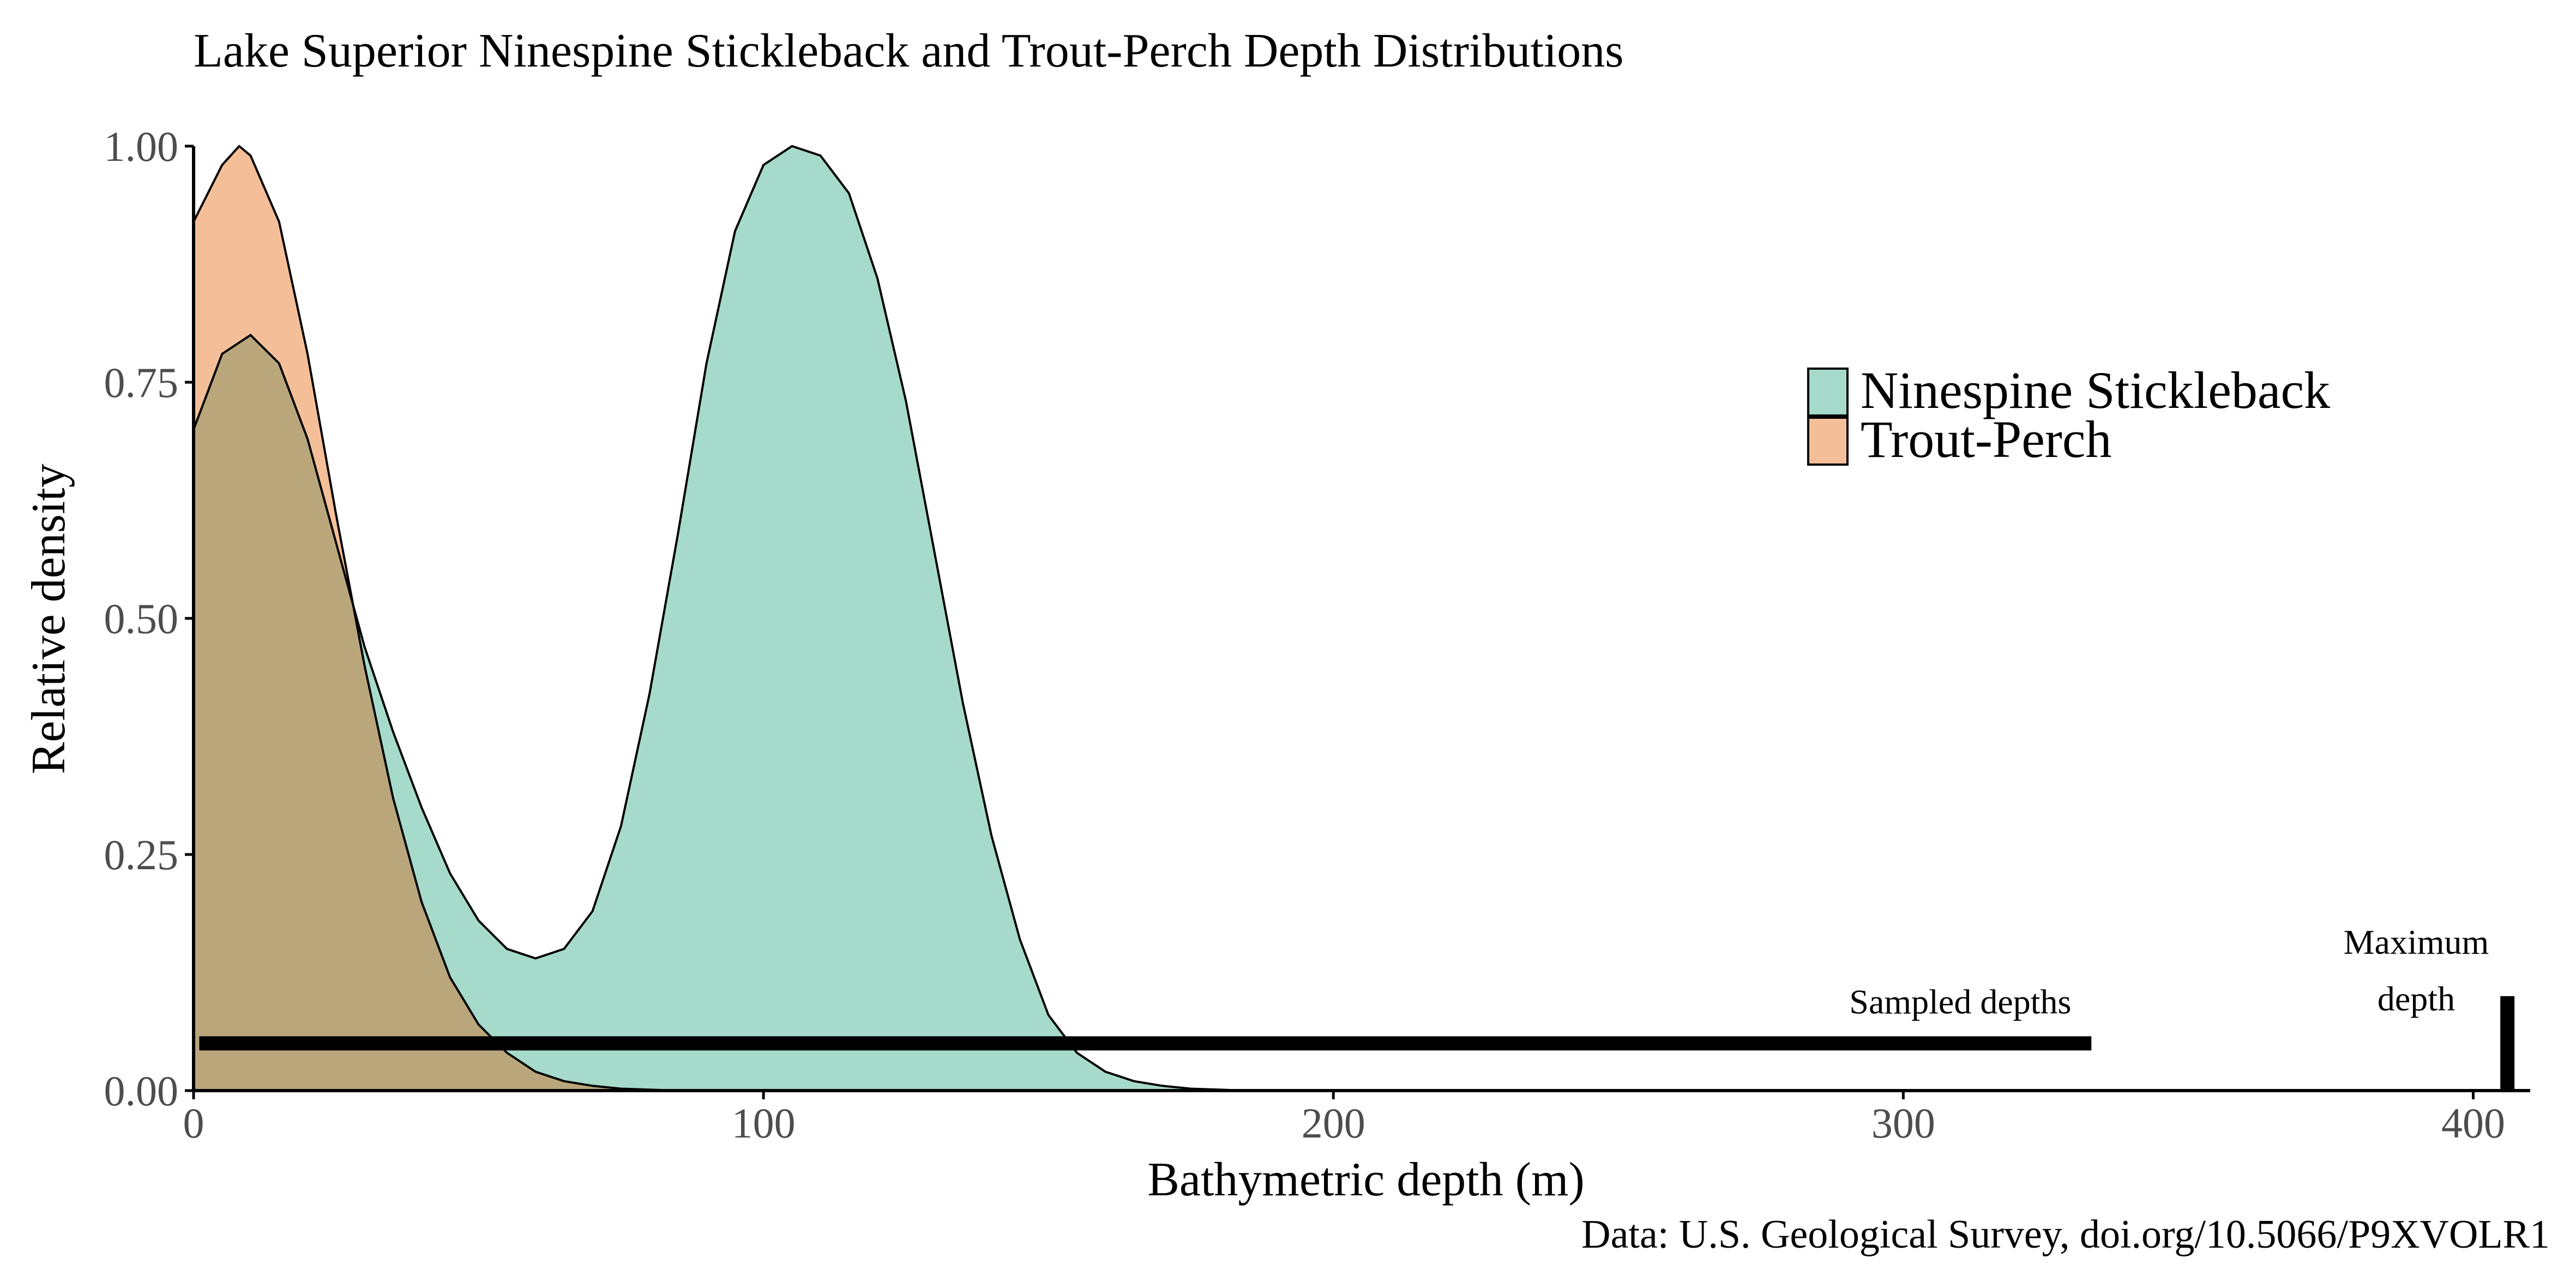 This screenshot has width=2576, height=1288. What do you see at coordinates (141, 854) in the screenshot?
I see `y-tick-label: 0.25` at bounding box center [141, 854].